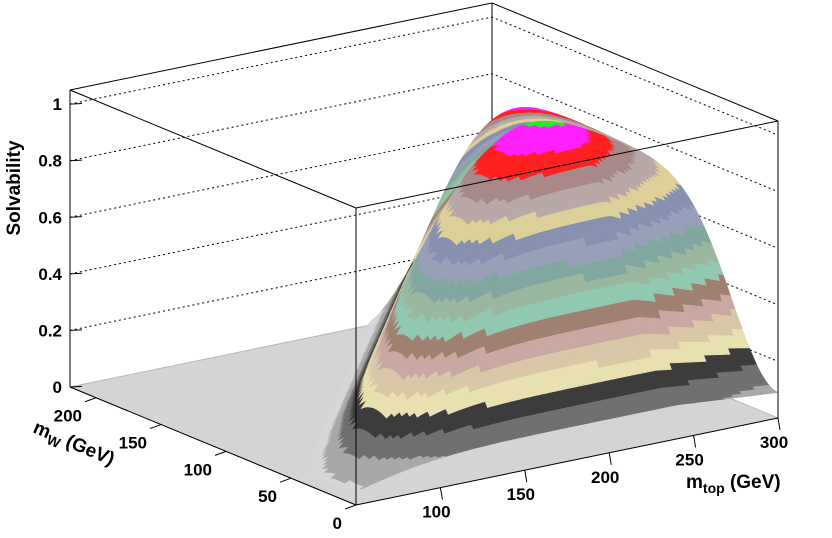 This screenshot has height=538, width=832. What do you see at coordinates (635, 62) in the screenshot?
I see `right-top-edge` at bounding box center [635, 62].